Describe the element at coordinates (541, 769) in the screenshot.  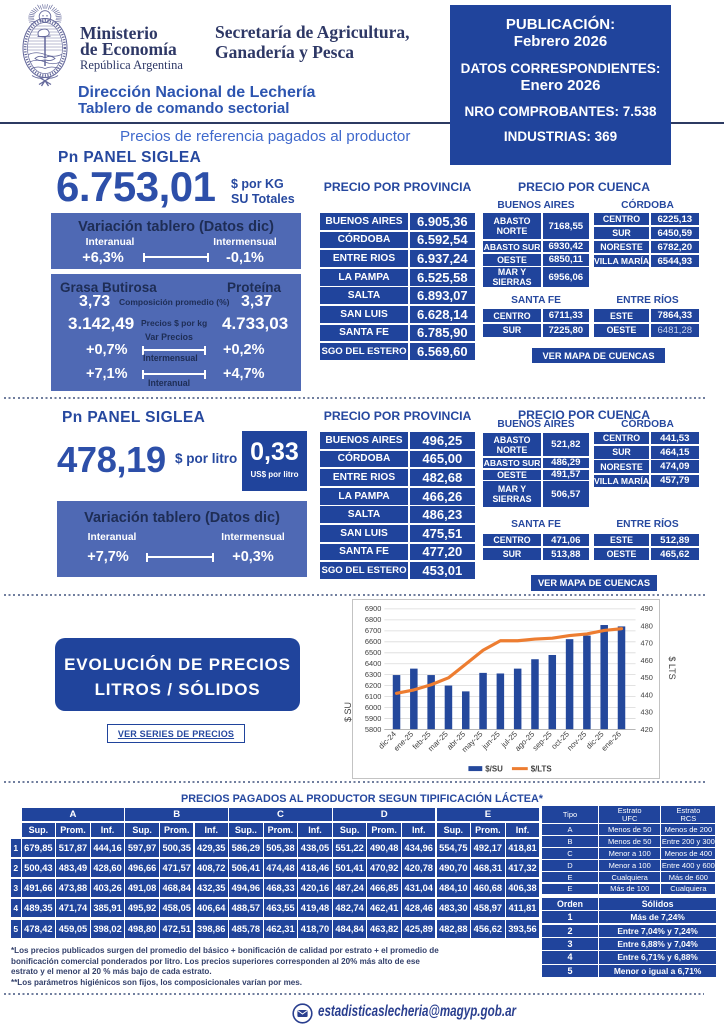
I see `svg-text: $/LTS` at that location.